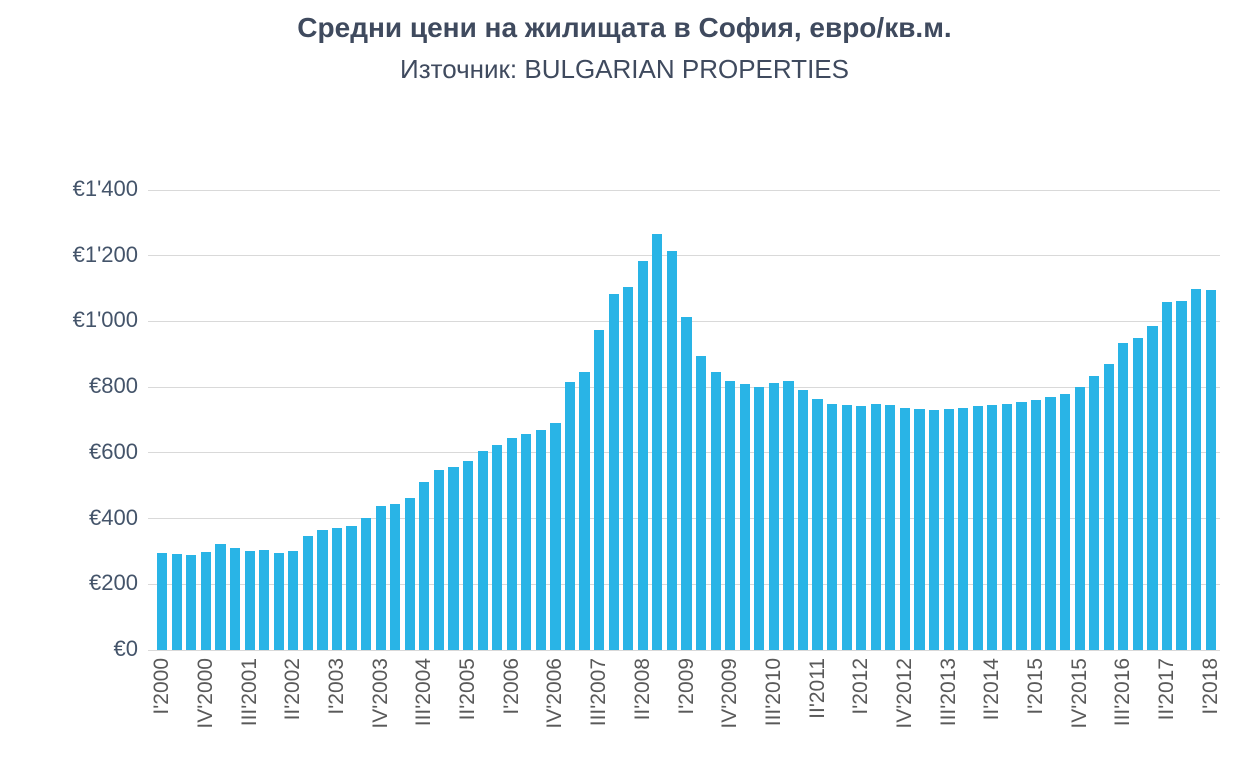  Describe the element at coordinates (125, 648) in the screenshot. I see `y-tick-label: €0` at that location.